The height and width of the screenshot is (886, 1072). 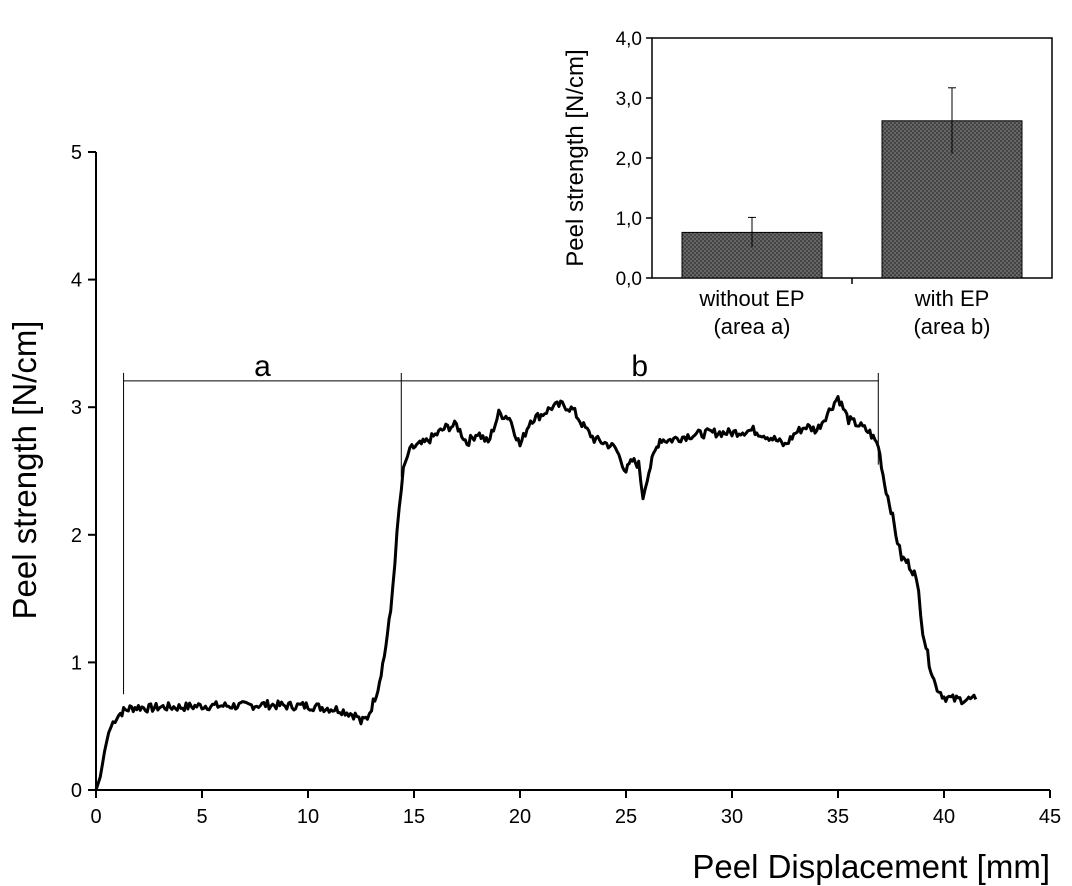 I want to click on inset-category-label: (area a), so click(x=751, y=326).